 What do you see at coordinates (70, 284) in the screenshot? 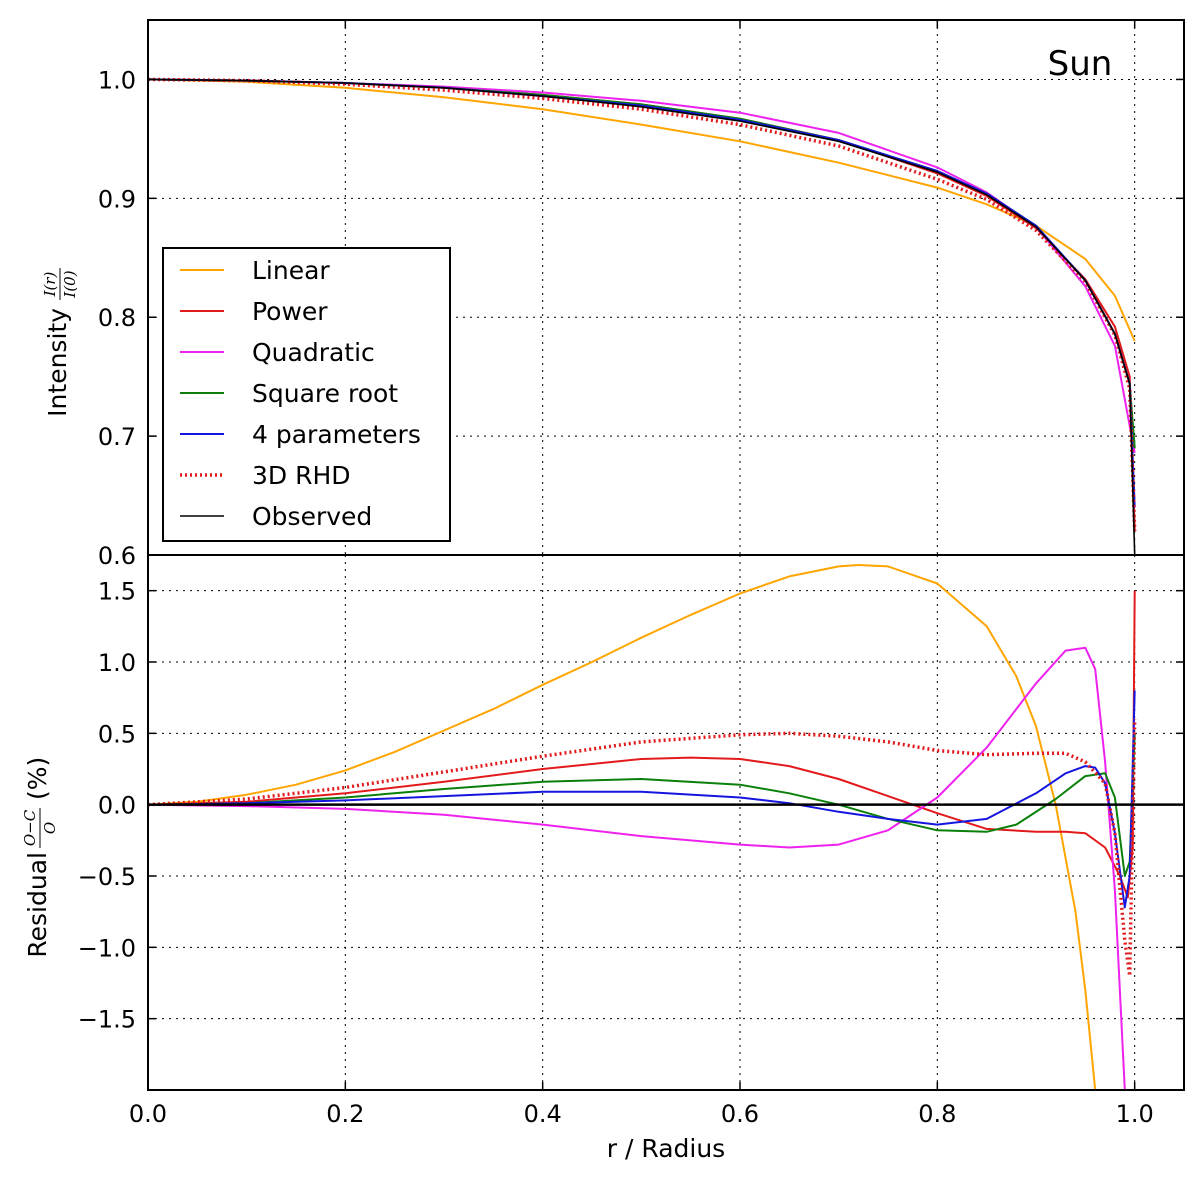
I see `intensity-y-label-den: I(0)` at bounding box center [70, 284].